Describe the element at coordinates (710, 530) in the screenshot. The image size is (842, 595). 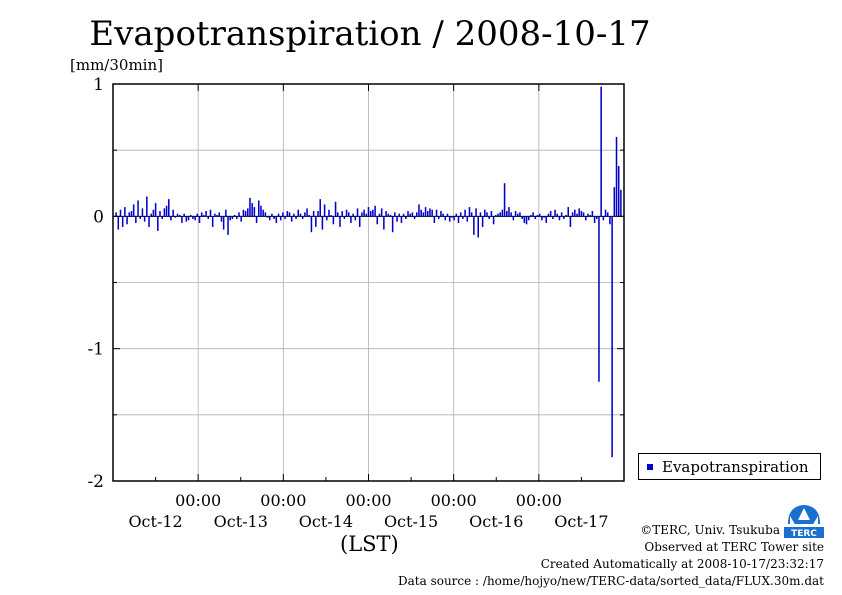
I see `copyright-text: ©TERC, Univ. Tsukuba` at that location.